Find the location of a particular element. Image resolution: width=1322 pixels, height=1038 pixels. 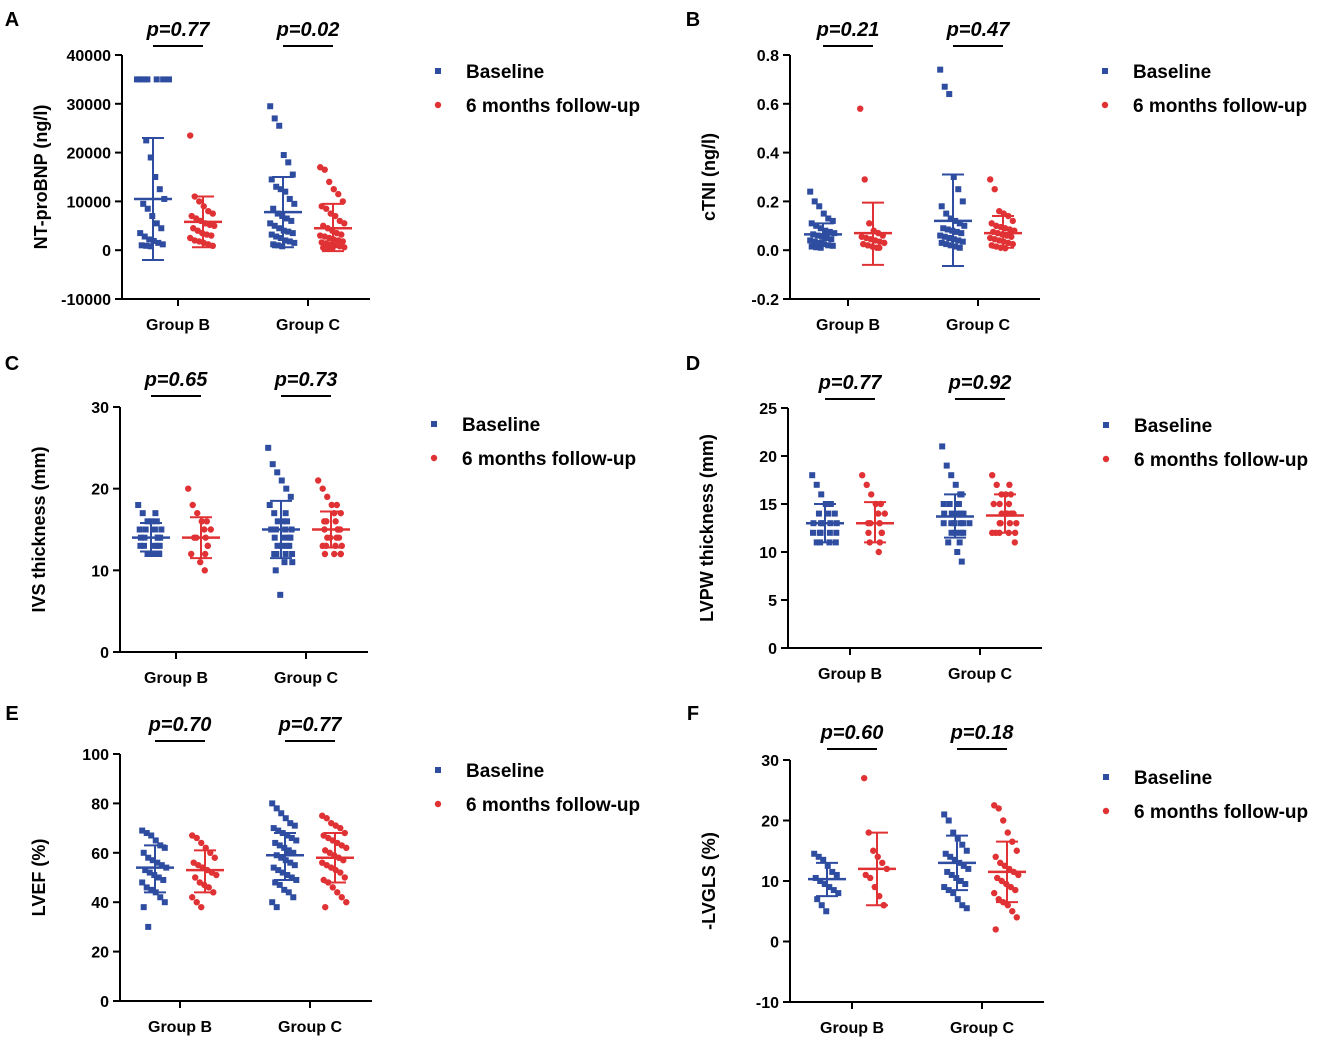

y-tick-label: 20 is located at coordinates (100, 490).